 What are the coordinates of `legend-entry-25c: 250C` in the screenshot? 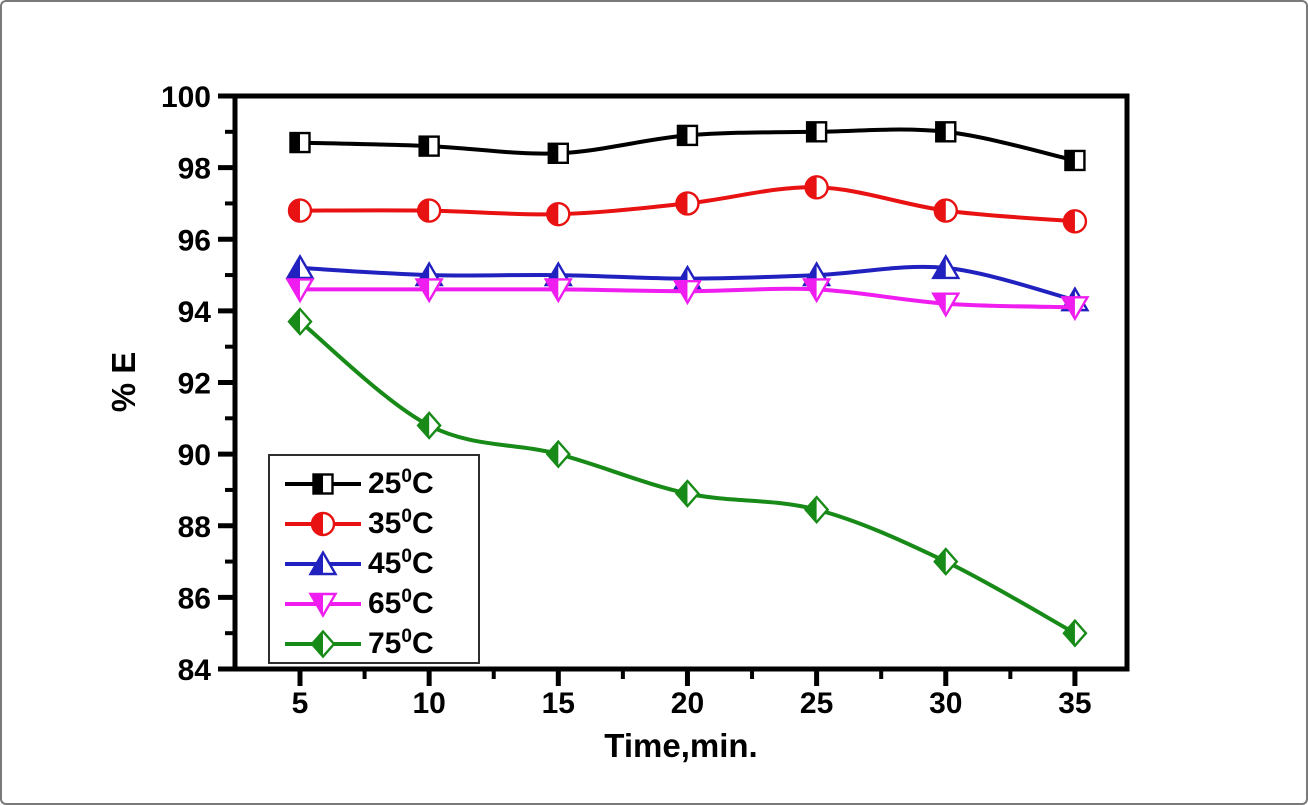 It's located at (380, 484).